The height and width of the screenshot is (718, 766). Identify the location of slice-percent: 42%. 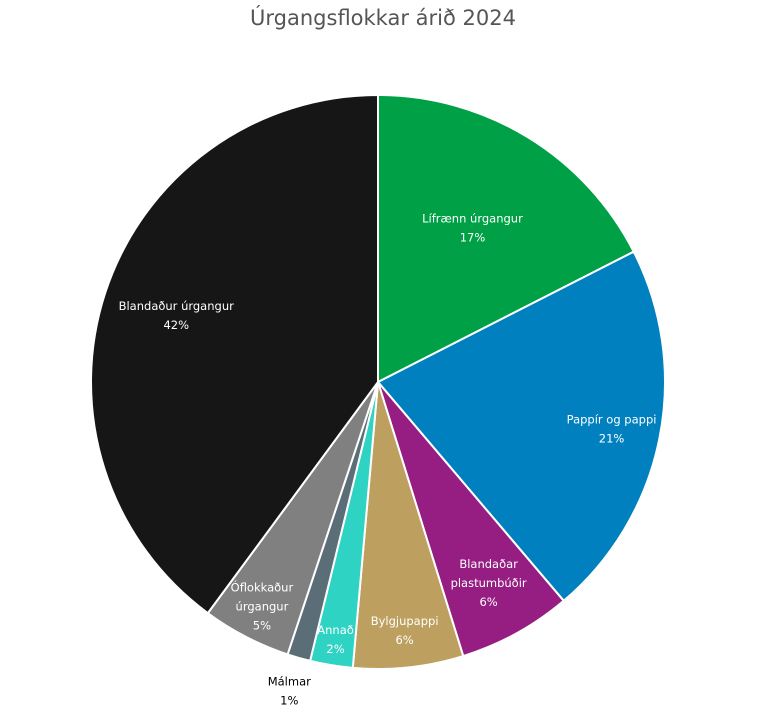
(176, 325).